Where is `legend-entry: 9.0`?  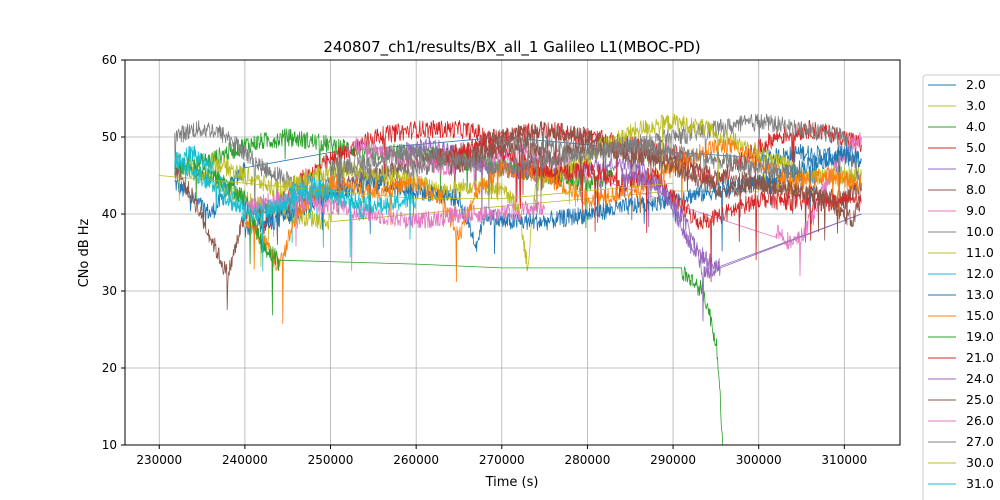 legend-entry: 9.0 is located at coordinates (976, 210).